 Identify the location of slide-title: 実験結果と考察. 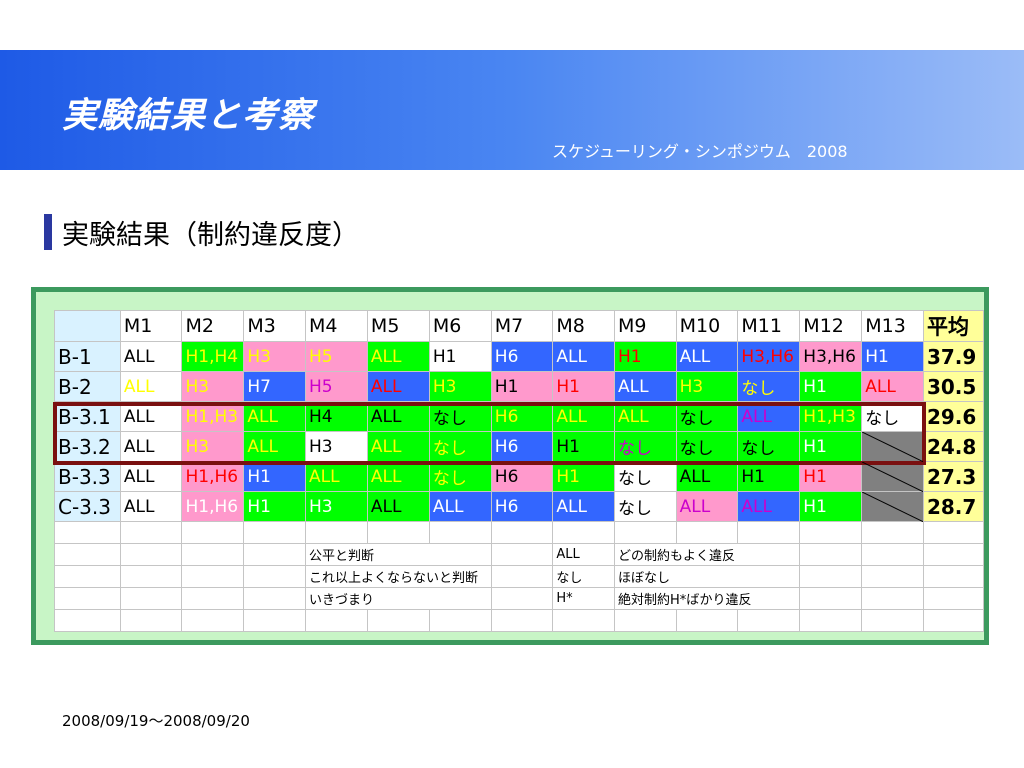
(188, 116).